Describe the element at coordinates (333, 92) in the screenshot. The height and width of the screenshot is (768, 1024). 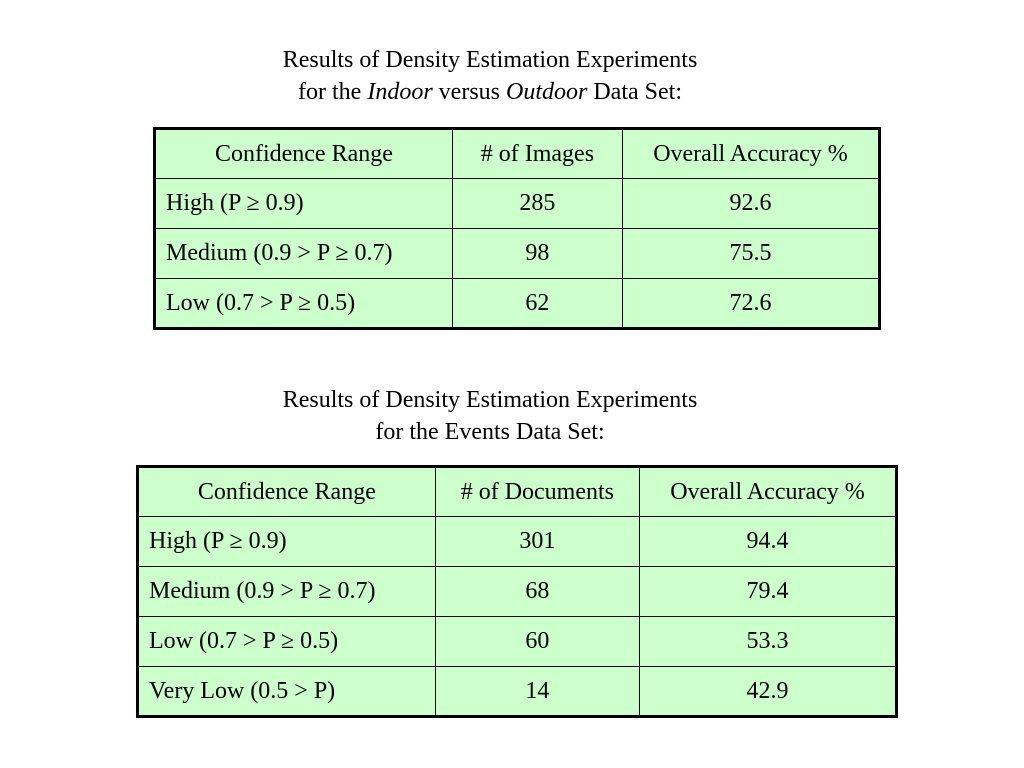
I see `caption-prefix: for the` at that location.